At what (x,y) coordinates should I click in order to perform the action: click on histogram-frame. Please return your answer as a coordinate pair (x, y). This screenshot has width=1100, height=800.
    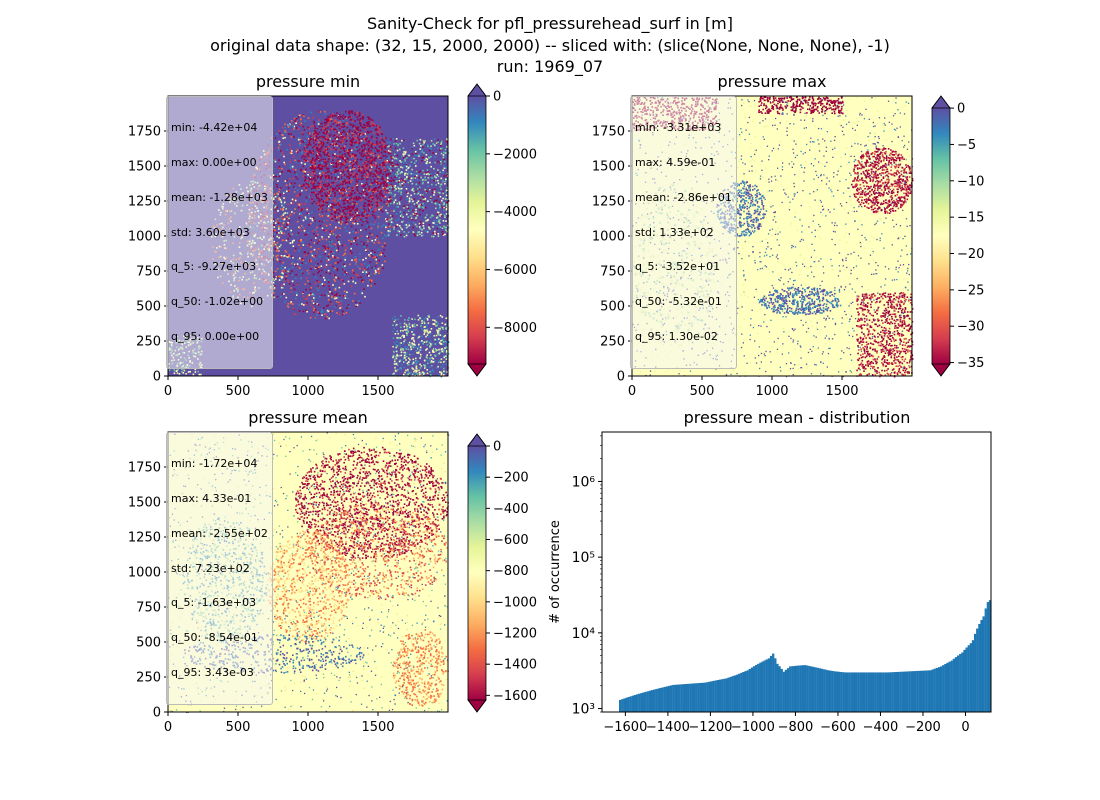
    Looking at the image, I should click on (796, 572).